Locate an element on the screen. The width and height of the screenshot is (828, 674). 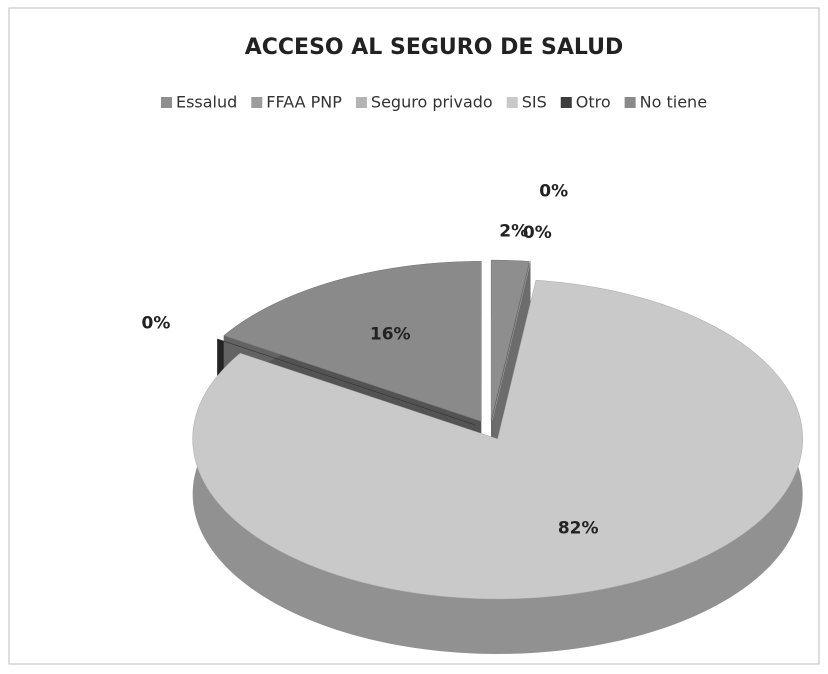
chart-title: ACCESO AL SEGURO DE SALUD is located at coordinates (434, 47).